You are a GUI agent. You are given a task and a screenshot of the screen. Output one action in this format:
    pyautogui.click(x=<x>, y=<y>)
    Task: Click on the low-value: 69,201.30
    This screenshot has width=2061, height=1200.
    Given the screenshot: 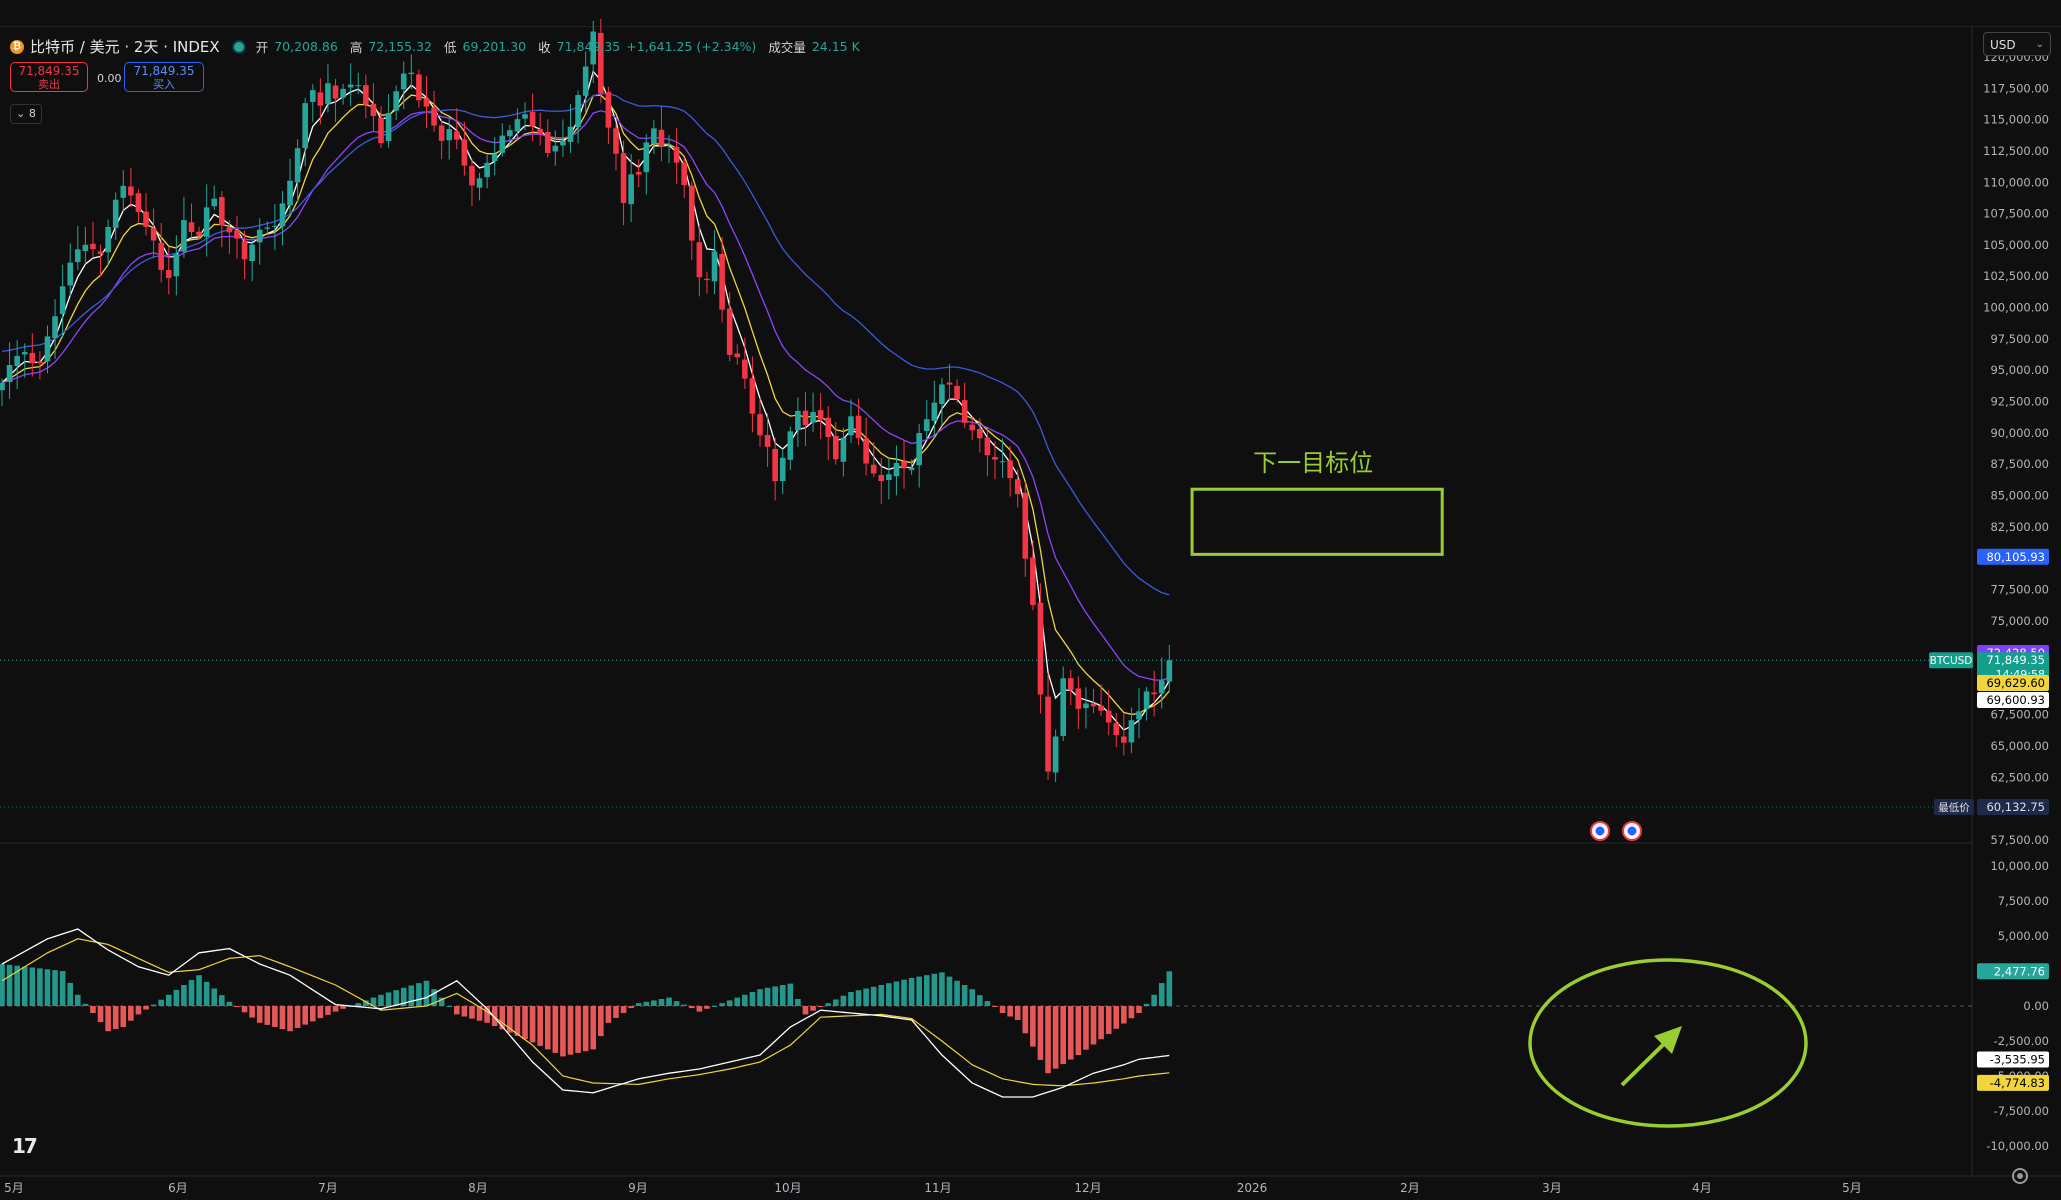 What is the action you would take?
    pyautogui.click(x=494, y=46)
    